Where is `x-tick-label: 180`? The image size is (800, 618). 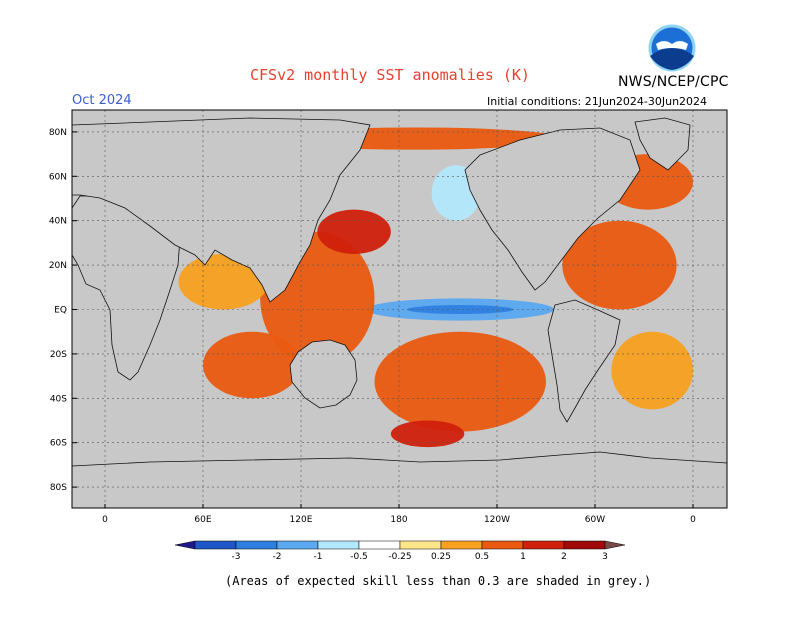
x-tick-label: 180 is located at coordinates (398, 520).